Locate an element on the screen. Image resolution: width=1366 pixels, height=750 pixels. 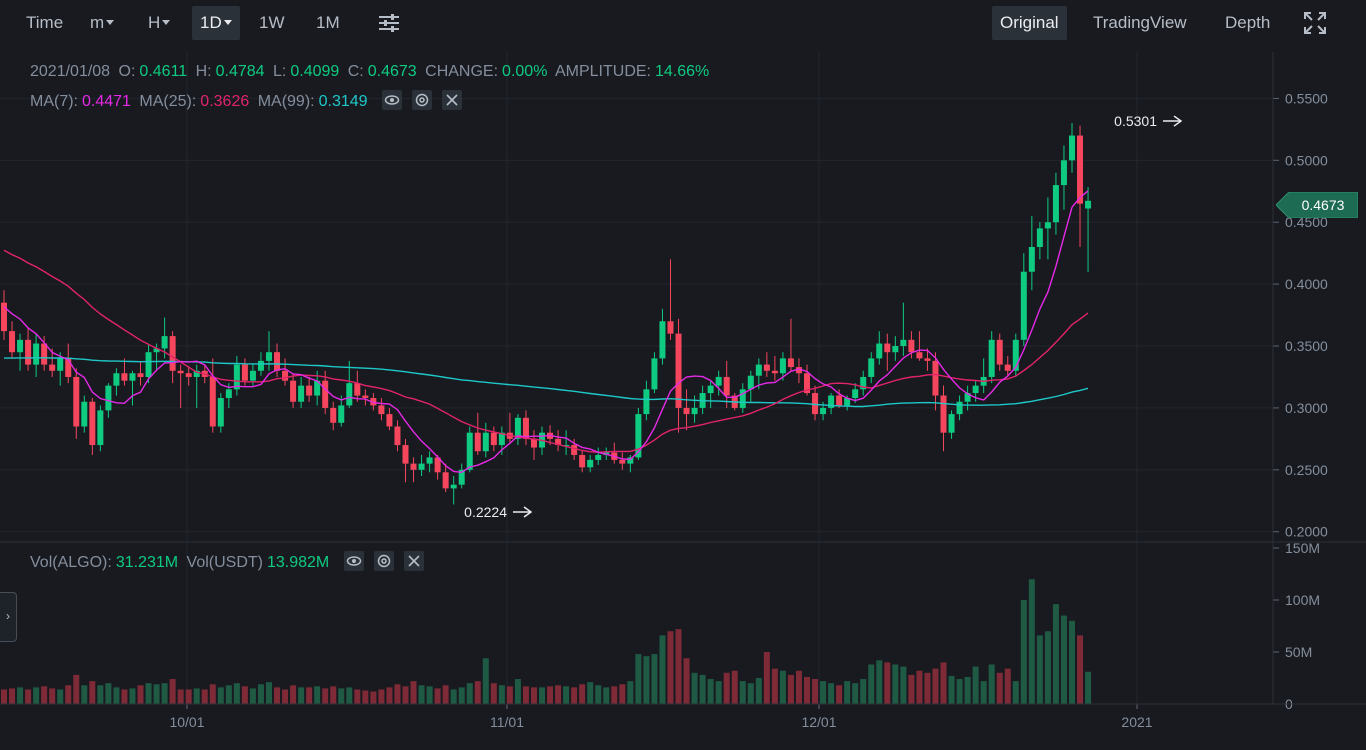
last-price-tag: 0.4673 is located at coordinates (1317, 205).